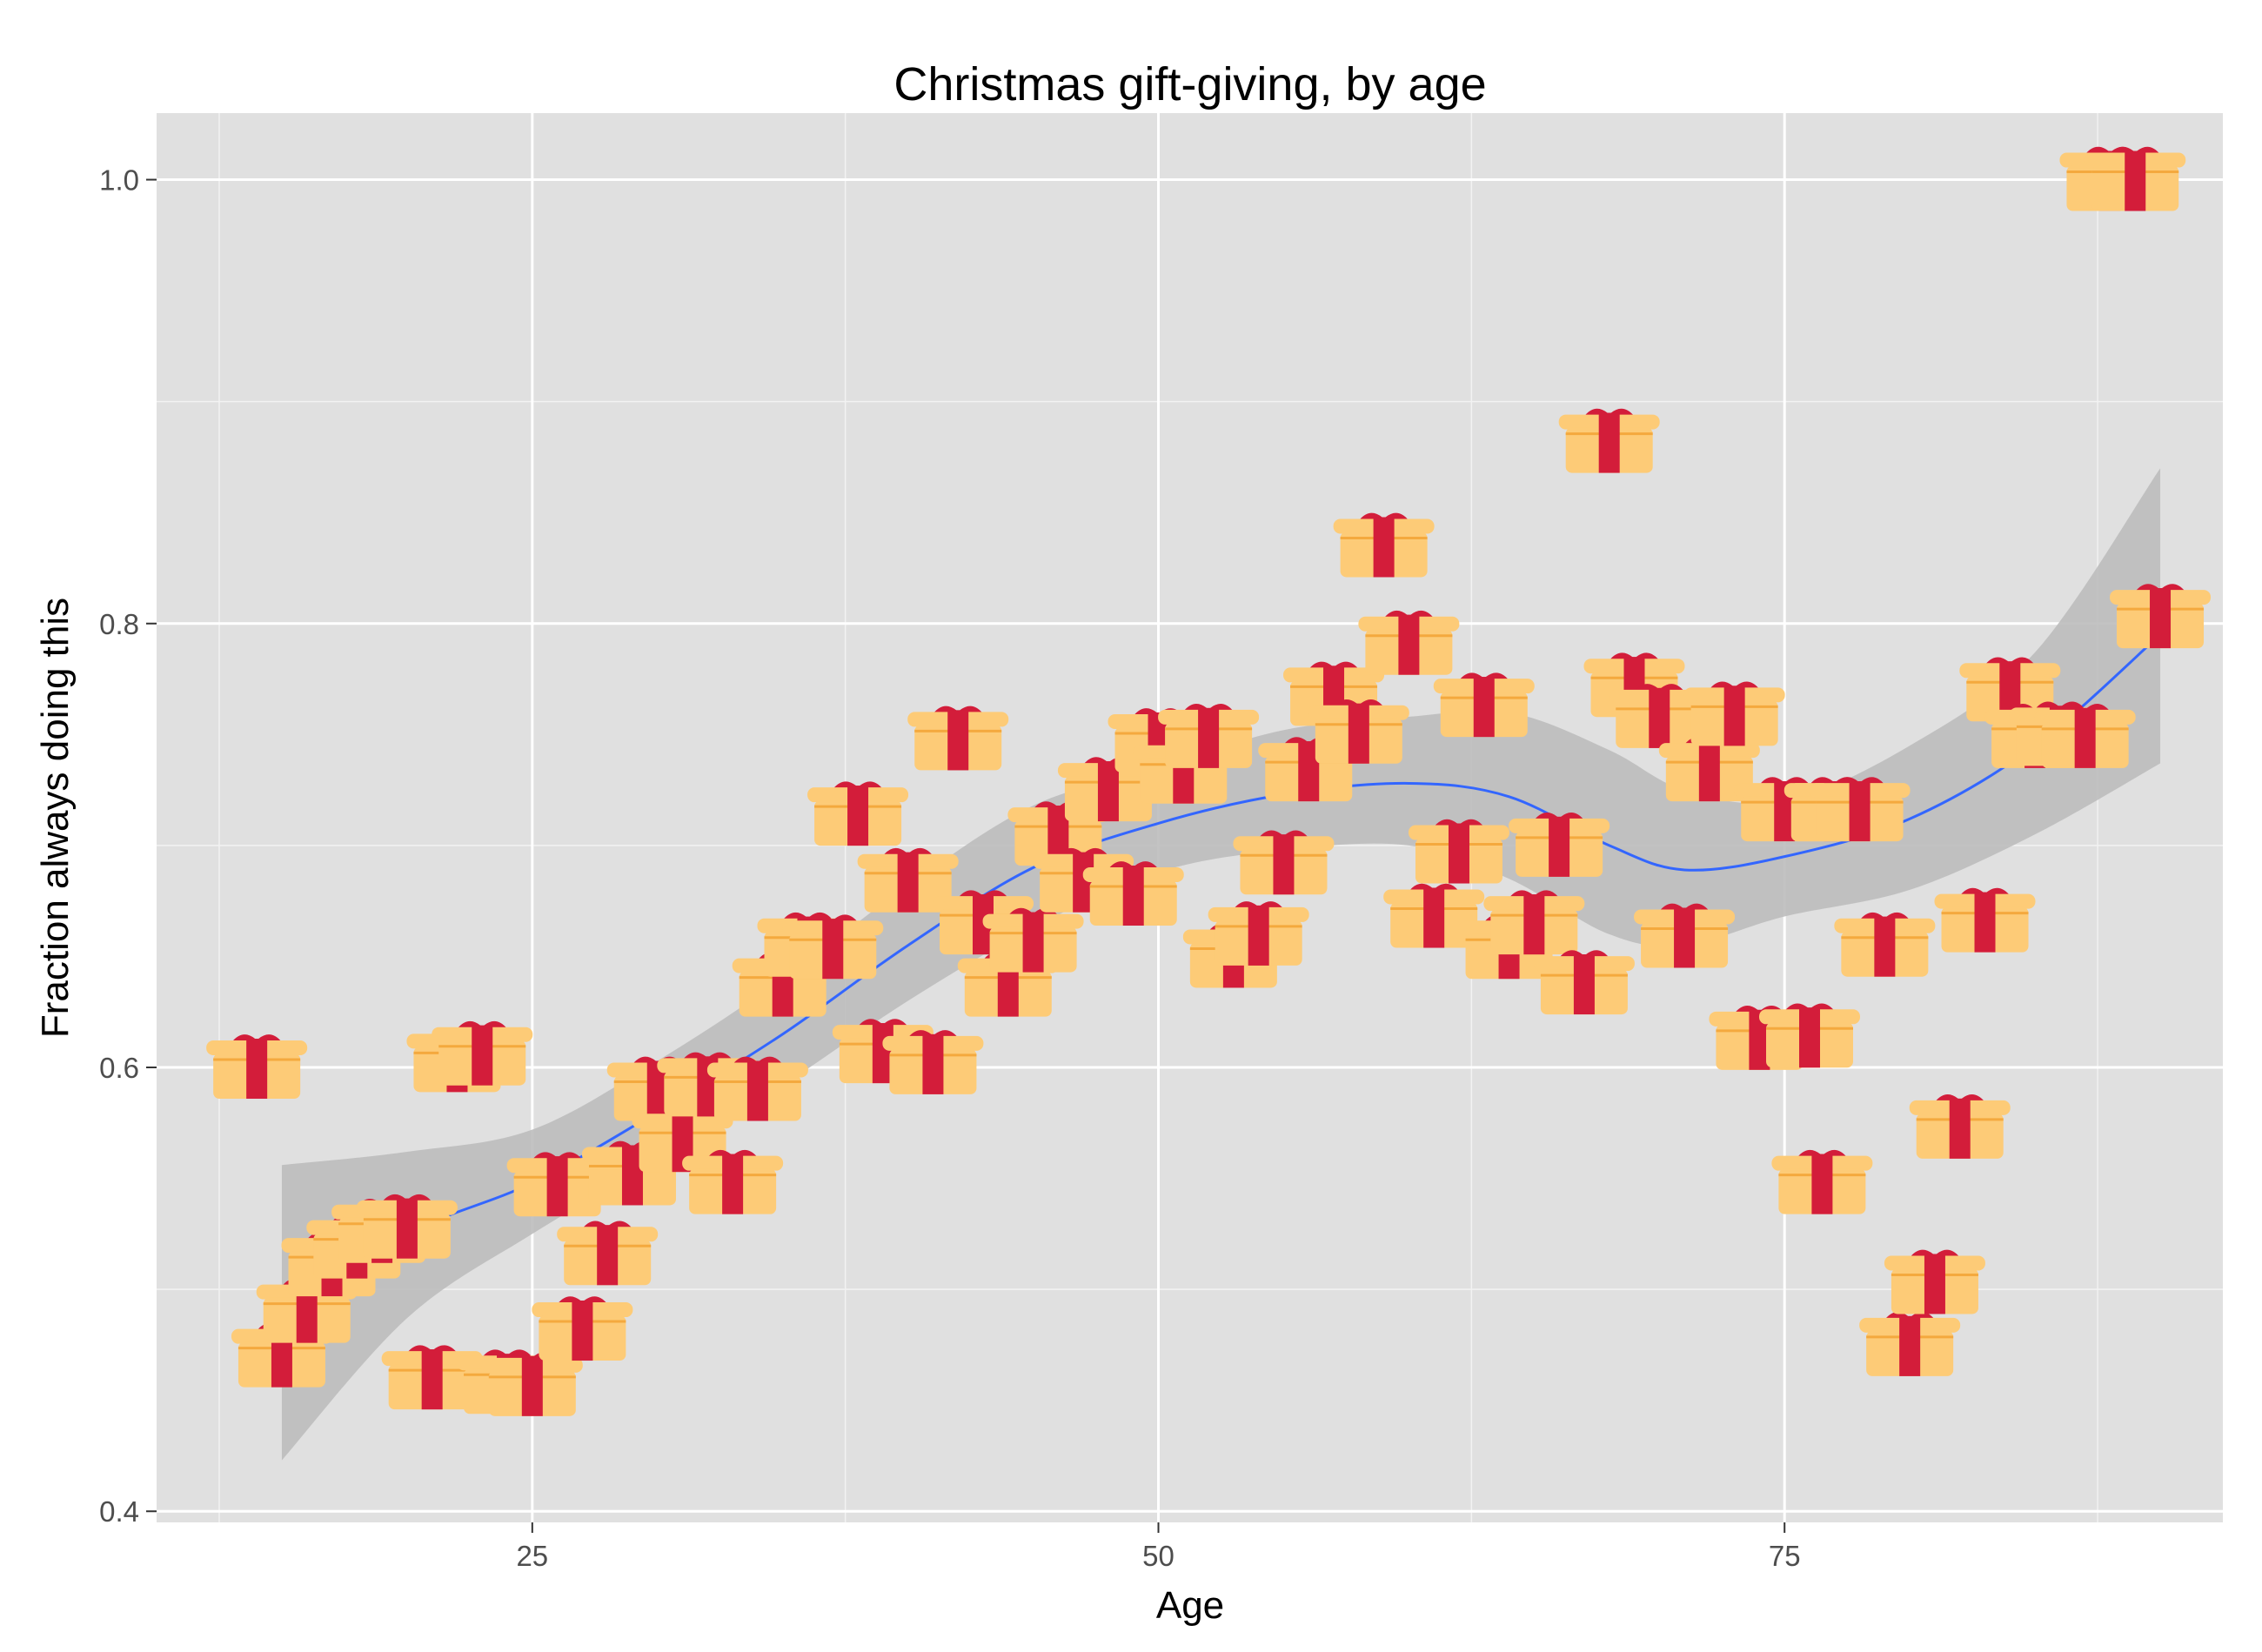 Image resolution: width=2262 pixels, height=1652 pixels. What do you see at coordinates (532, 1556) in the screenshot?
I see `x-tick-label: 25` at bounding box center [532, 1556].